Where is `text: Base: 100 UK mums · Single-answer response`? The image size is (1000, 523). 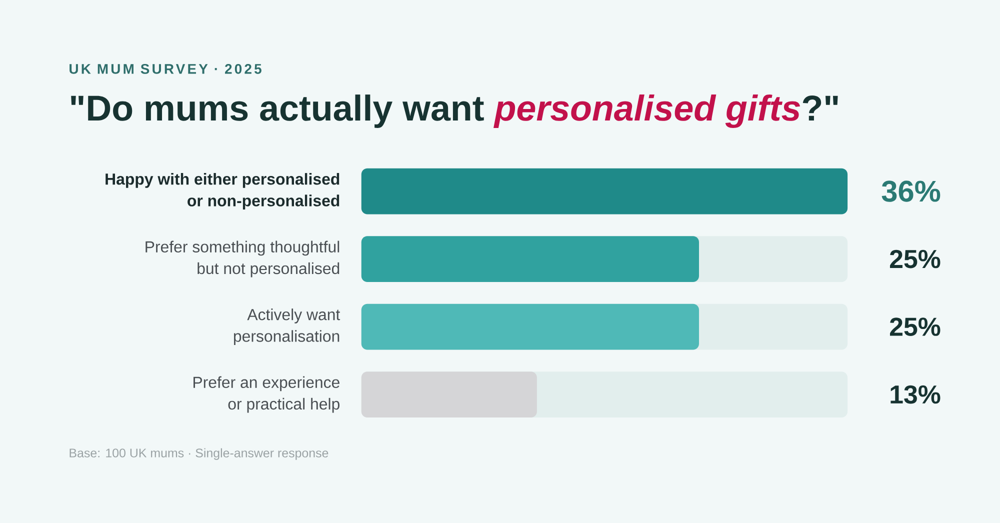
text: Base: 100 UK mums · Single-answer response is located at coordinates (199, 454).